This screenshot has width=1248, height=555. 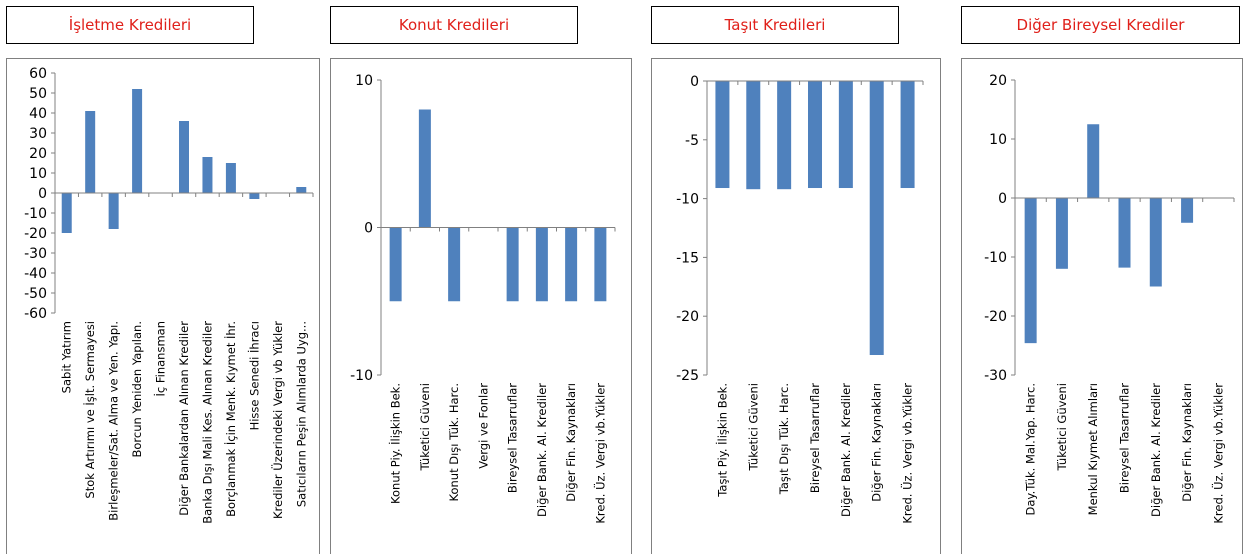 I want to click on y-tick-label: -25, so click(x=687, y=376).